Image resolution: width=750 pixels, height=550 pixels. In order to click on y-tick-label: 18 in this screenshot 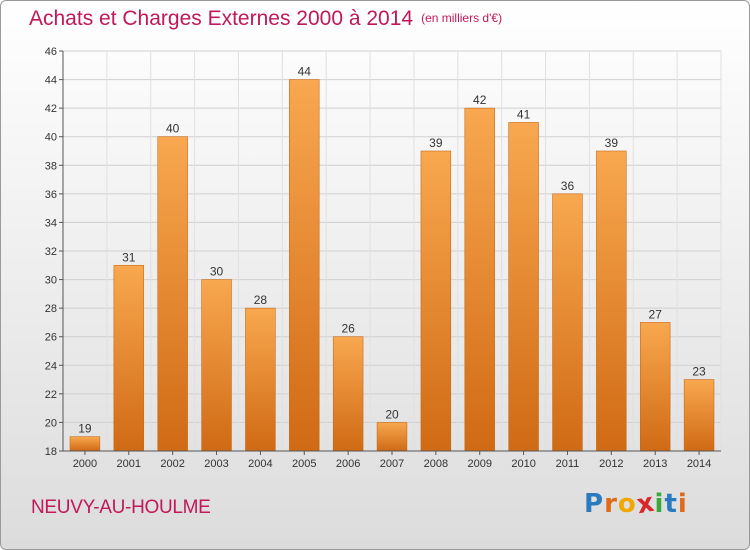, I will do `click(51, 452)`.